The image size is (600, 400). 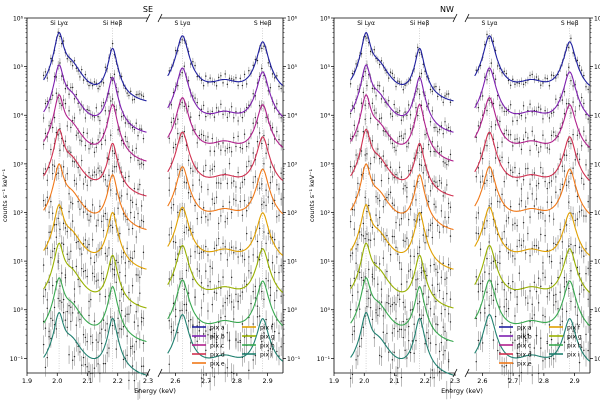 I want to click on legend-item: pix c, so click(x=515, y=345).